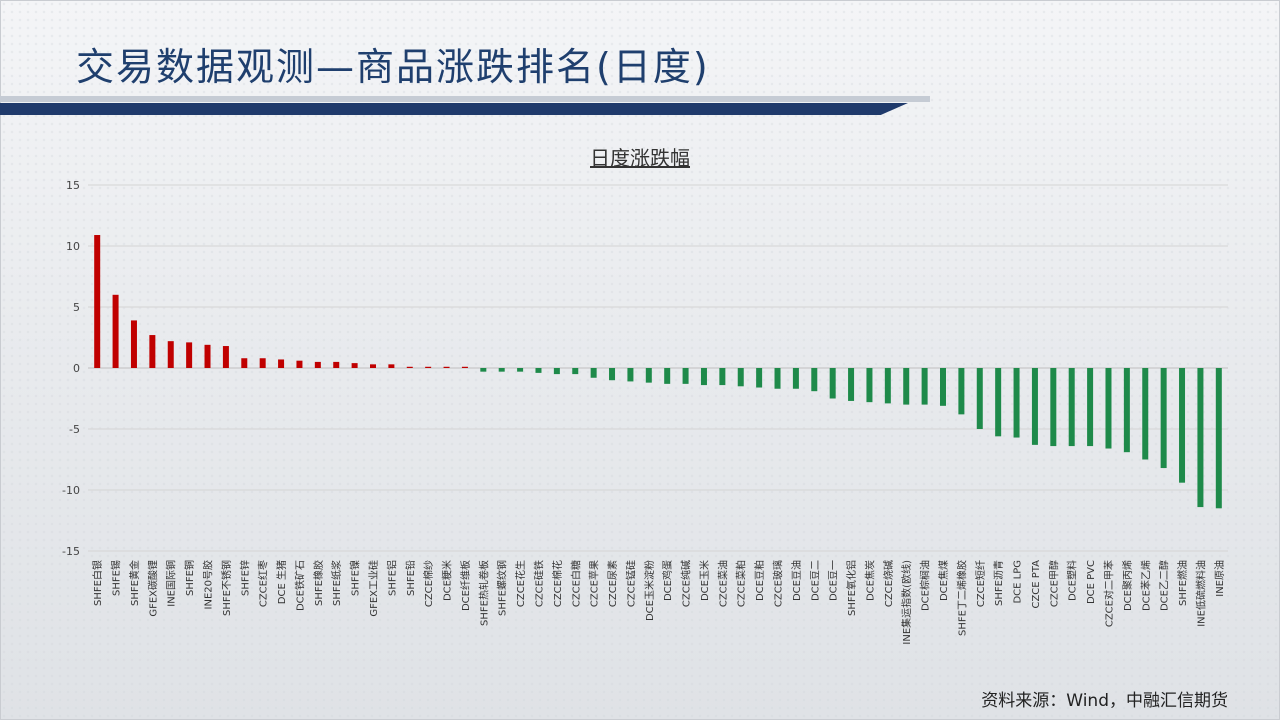 Image resolution: width=1280 pixels, height=720 pixels. I want to click on x-tick-label: DCE 生猪, so click(281, 582).